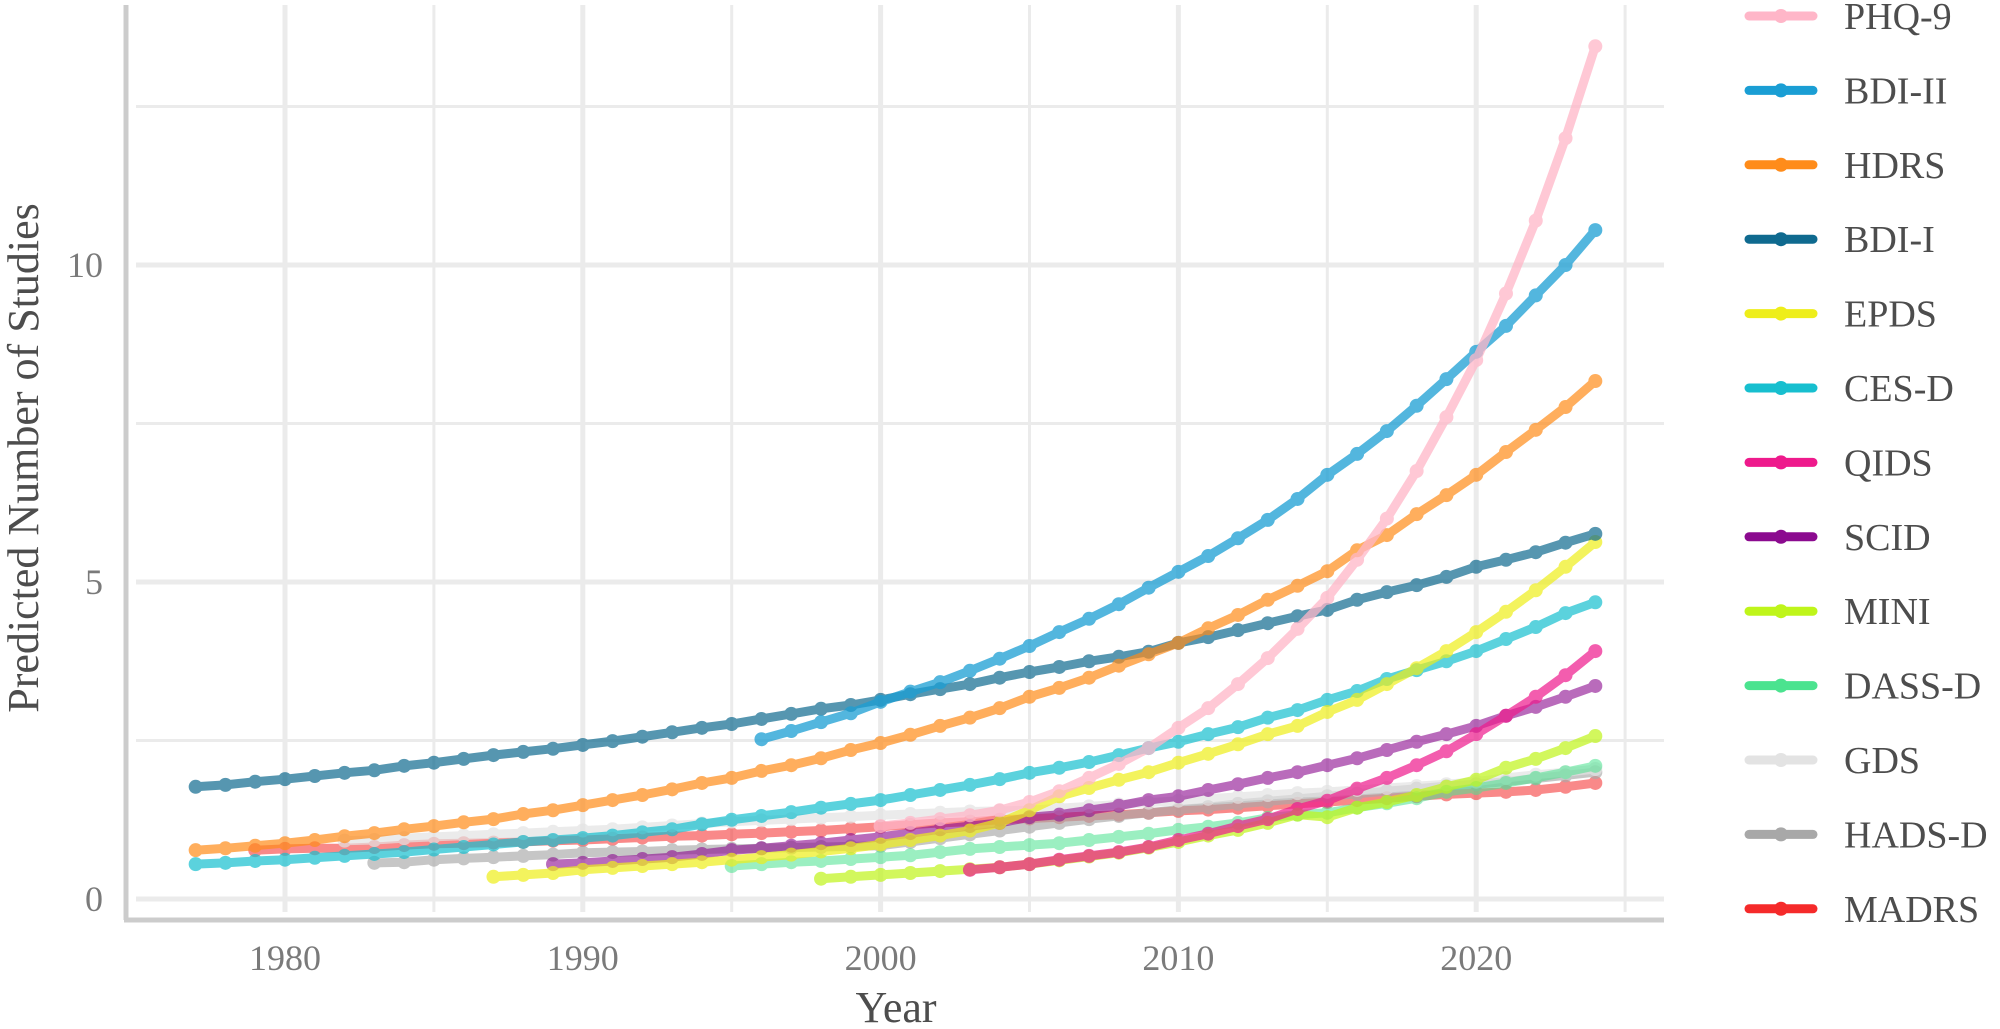 This screenshot has height=1029, width=2000. Describe the element at coordinates (1894, 166) in the screenshot. I see `legend-label: HDRS` at that location.